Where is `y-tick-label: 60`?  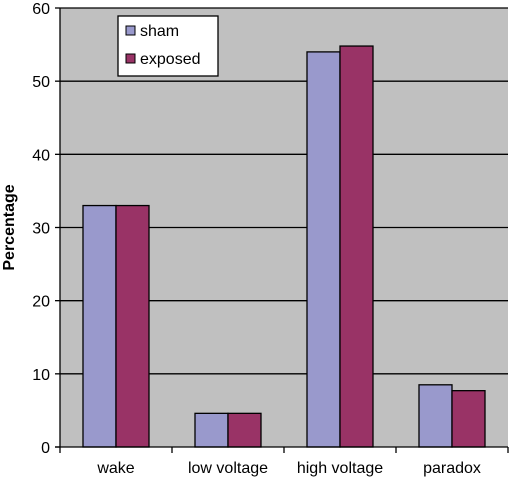
y-tick-label: 60 is located at coordinates (41, 9).